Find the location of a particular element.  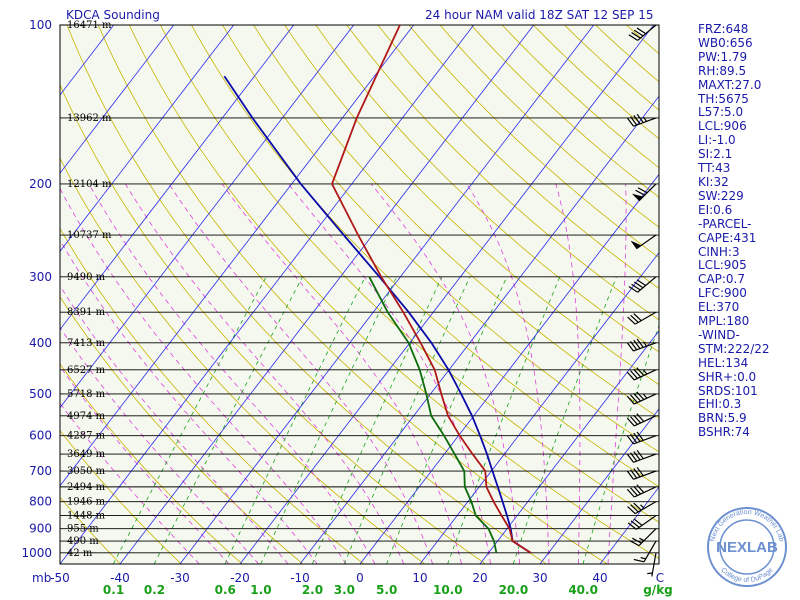

index-item: EL:370 is located at coordinates (719, 307).